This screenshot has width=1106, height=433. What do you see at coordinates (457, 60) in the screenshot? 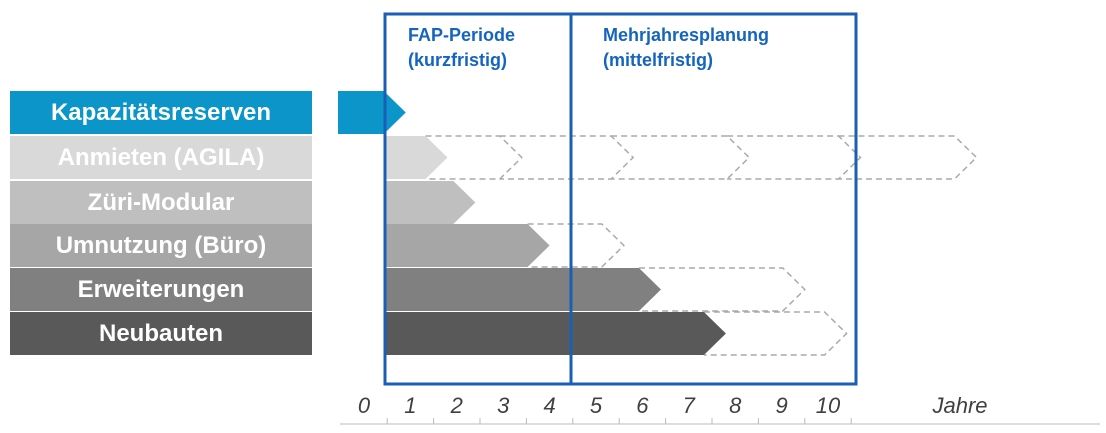
I see `header-line: (kurzfristig)` at bounding box center [457, 60].